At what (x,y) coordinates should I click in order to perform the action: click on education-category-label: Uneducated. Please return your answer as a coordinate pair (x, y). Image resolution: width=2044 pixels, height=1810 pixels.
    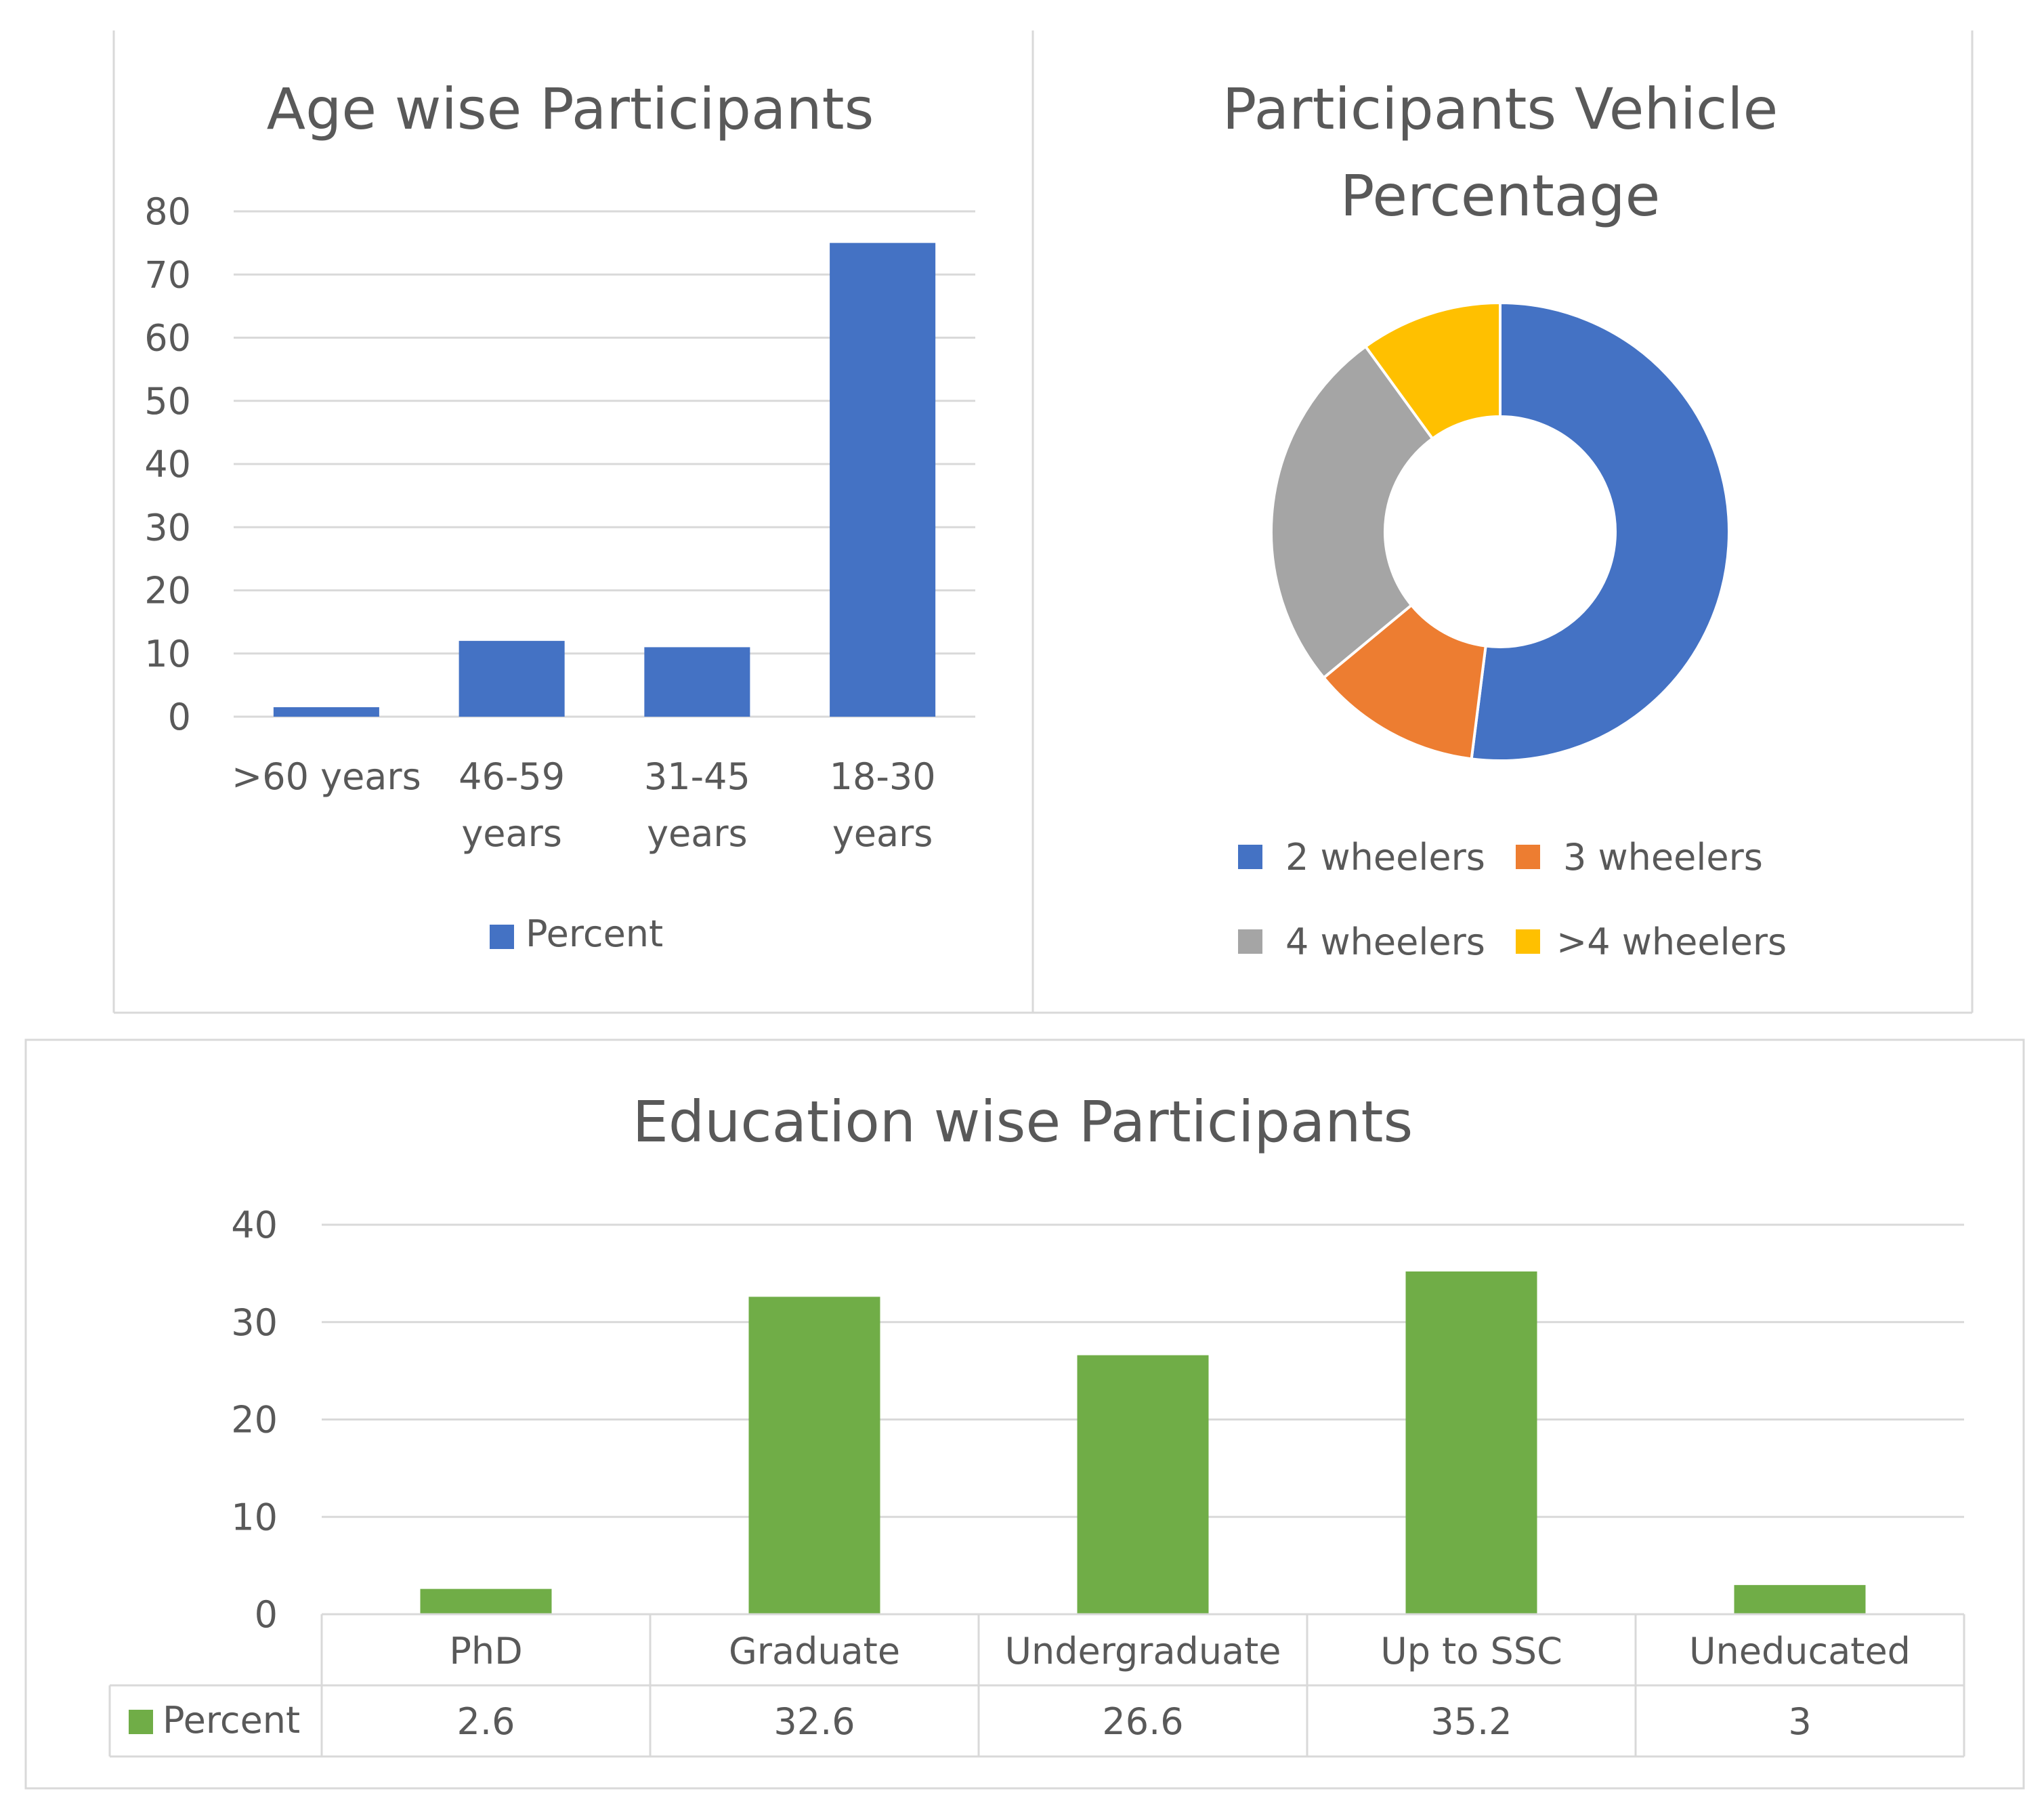
    Looking at the image, I should click on (1800, 1651).